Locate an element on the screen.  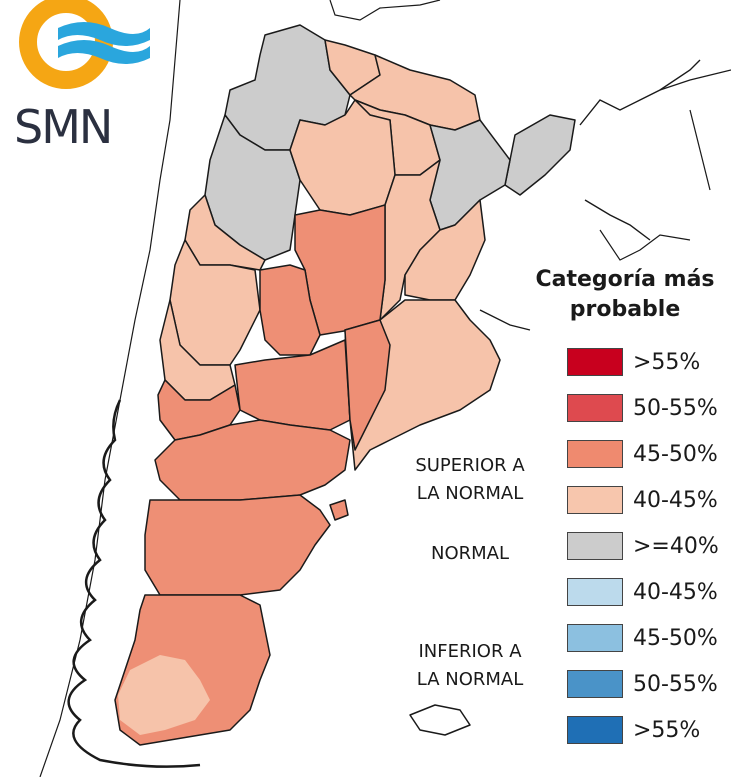
group-superior: SUPERIOR A LA NORMAL is located at coordinates (470, 480).